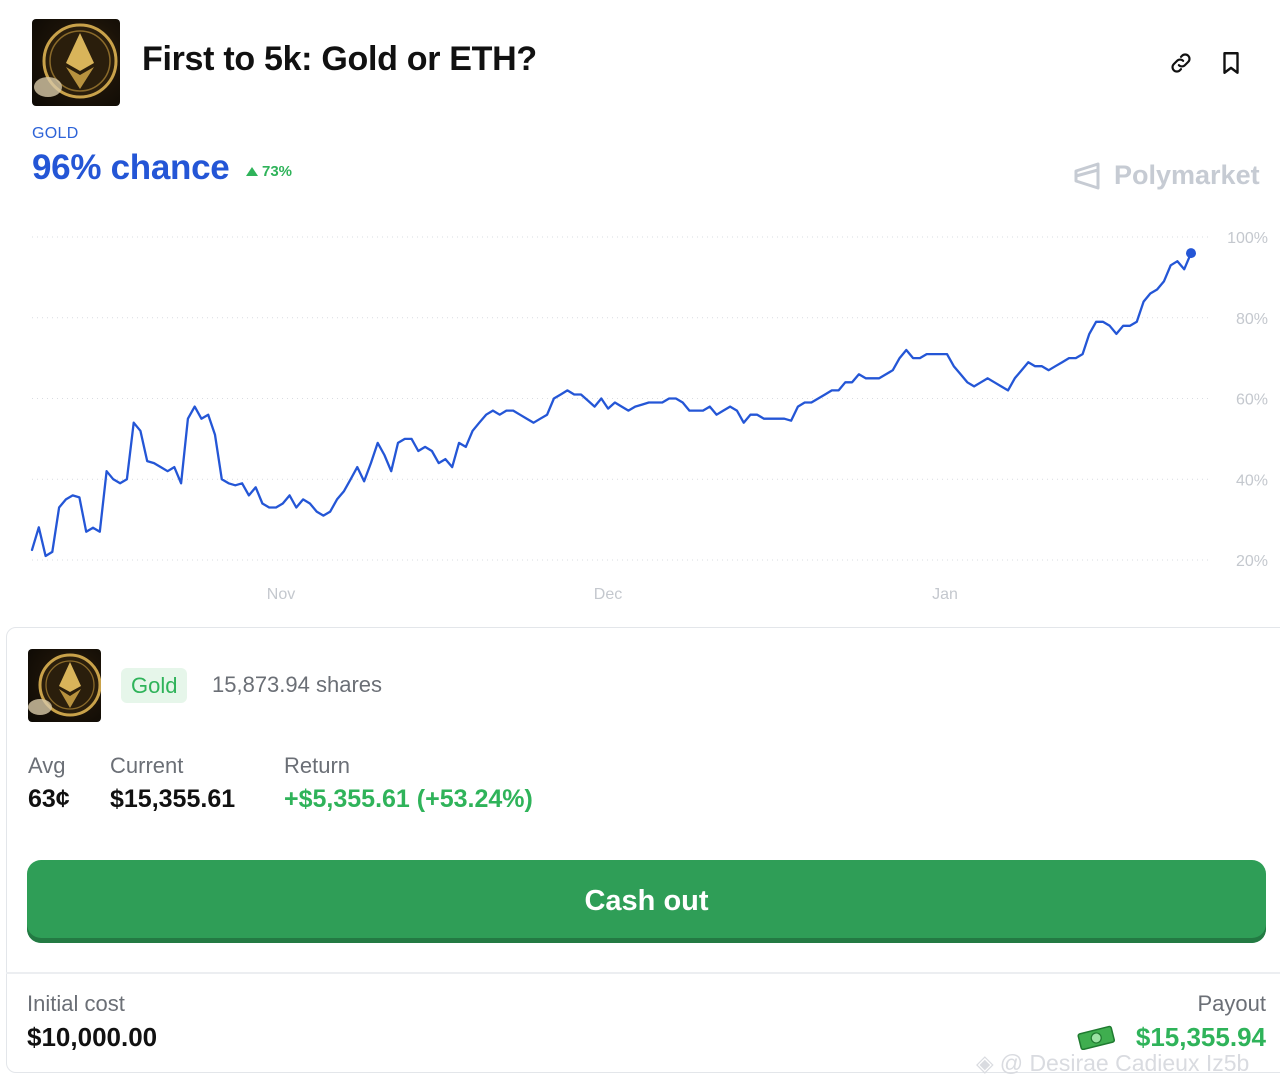 Image resolution: width=1280 pixels, height=1089 pixels. What do you see at coordinates (1187, 175) in the screenshot?
I see `brand-name: Polymarket` at bounding box center [1187, 175].